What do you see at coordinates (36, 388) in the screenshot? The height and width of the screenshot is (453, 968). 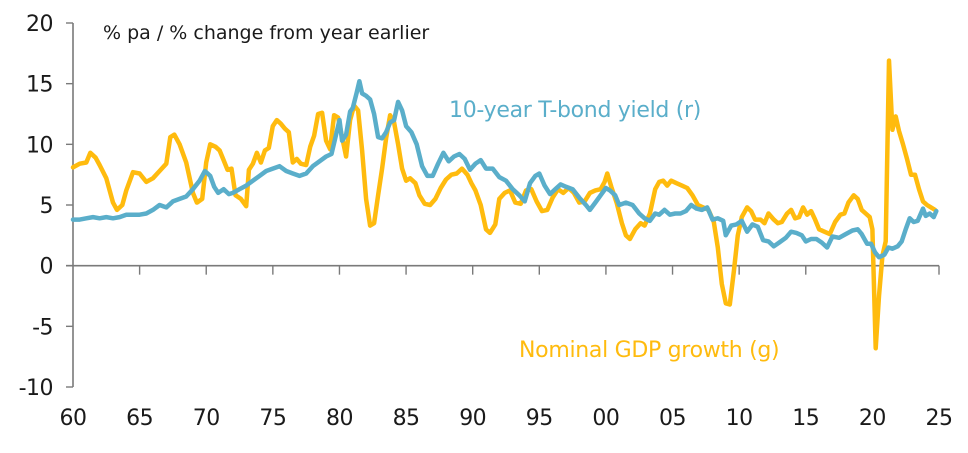 I see `y-tick-label: -10` at bounding box center [36, 388].